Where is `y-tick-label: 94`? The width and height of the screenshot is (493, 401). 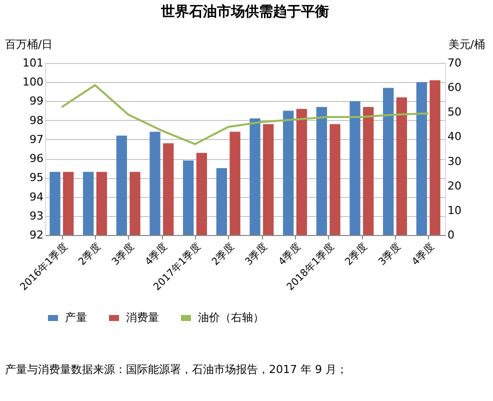
y-tick-label: 94 is located at coordinates (37, 197).